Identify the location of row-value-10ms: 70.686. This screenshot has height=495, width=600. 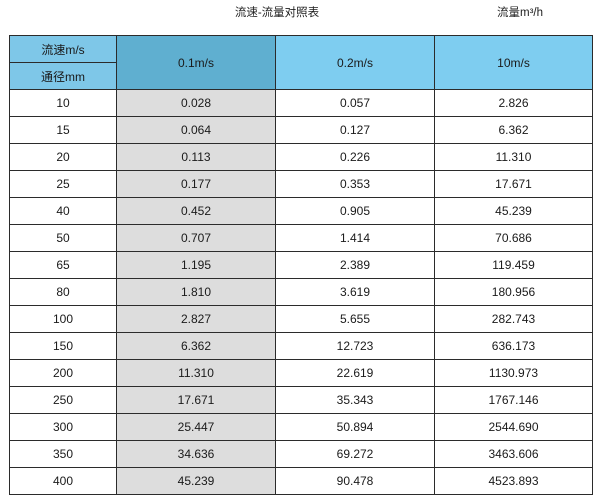
(513, 238).